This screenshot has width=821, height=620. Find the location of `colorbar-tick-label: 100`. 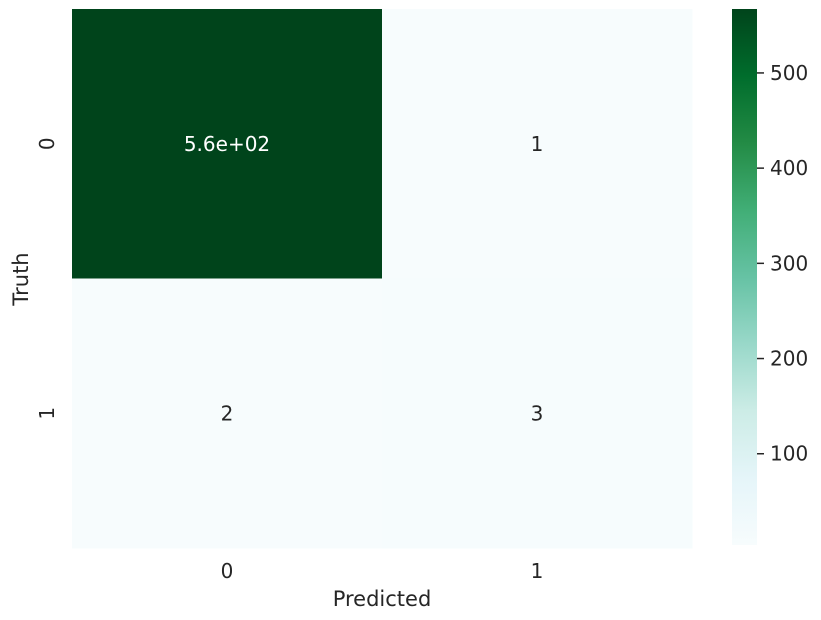

colorbar-tick-label: 100 is located at coordinates (789, 454).